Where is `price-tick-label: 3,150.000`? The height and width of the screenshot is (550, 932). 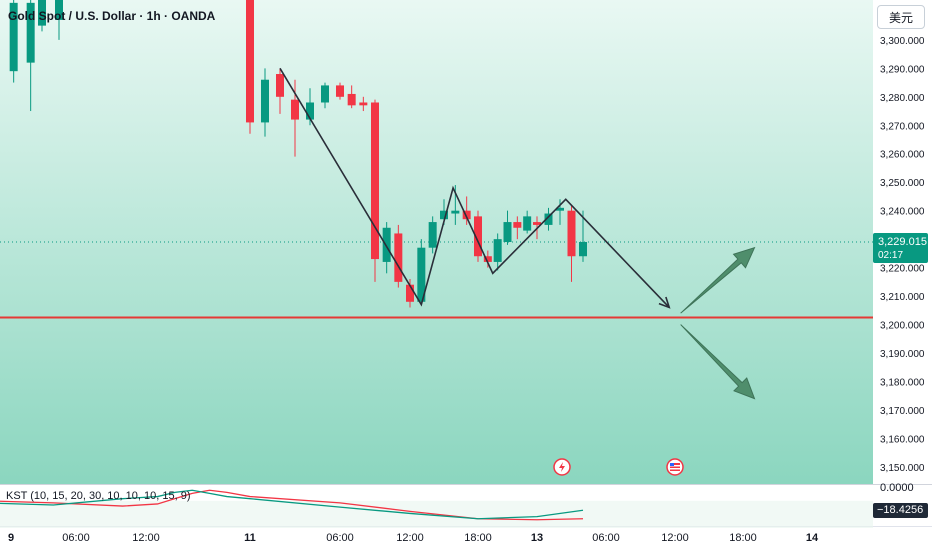
price-tick-label: 3,150.000 is located at coordinates (902, 468).